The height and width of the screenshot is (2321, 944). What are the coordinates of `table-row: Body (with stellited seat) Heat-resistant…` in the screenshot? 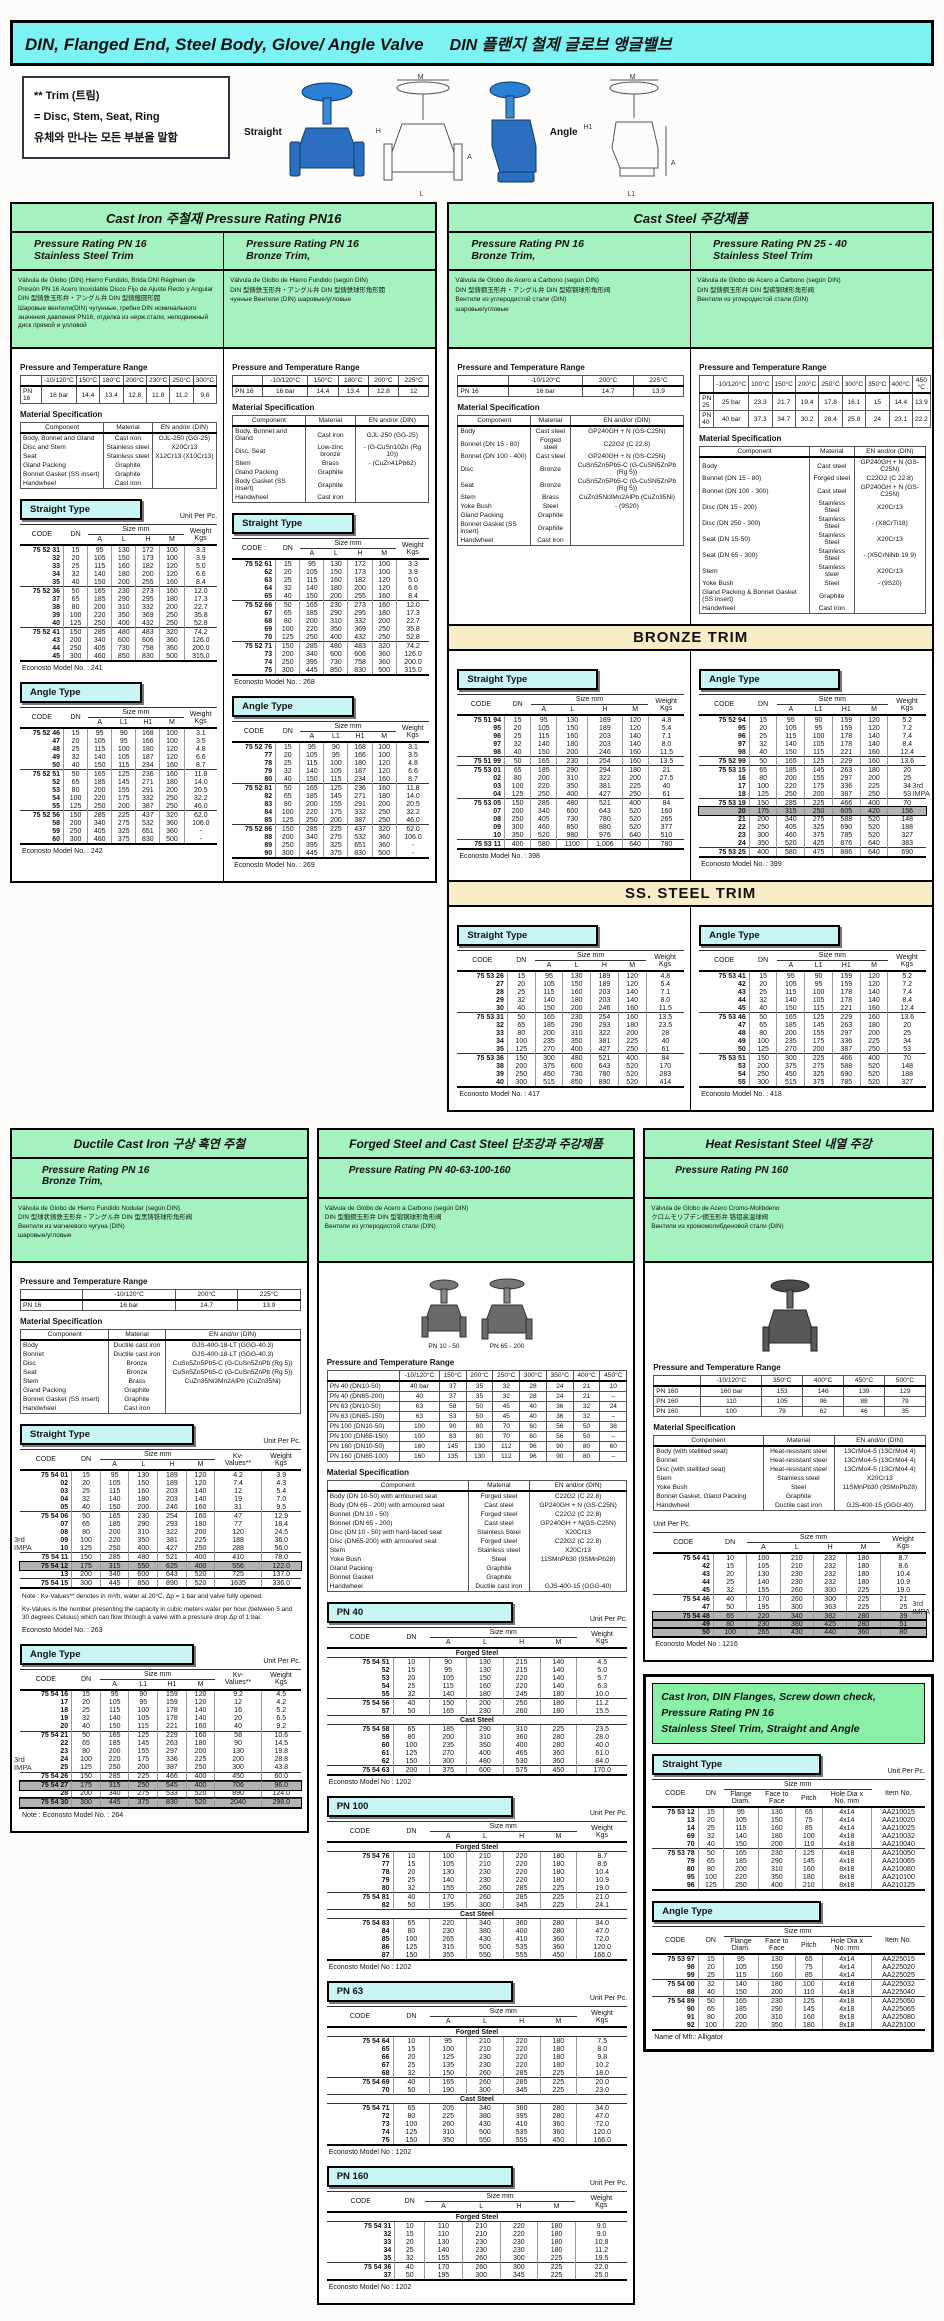 It's located at (789, 1451).